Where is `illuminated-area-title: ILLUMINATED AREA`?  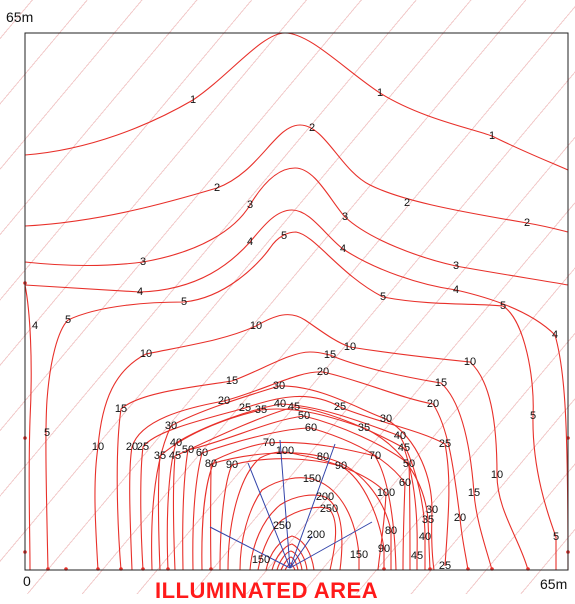
illuminated-area-title: ILLUMINATED AREA is located at coordinates (267, 590).